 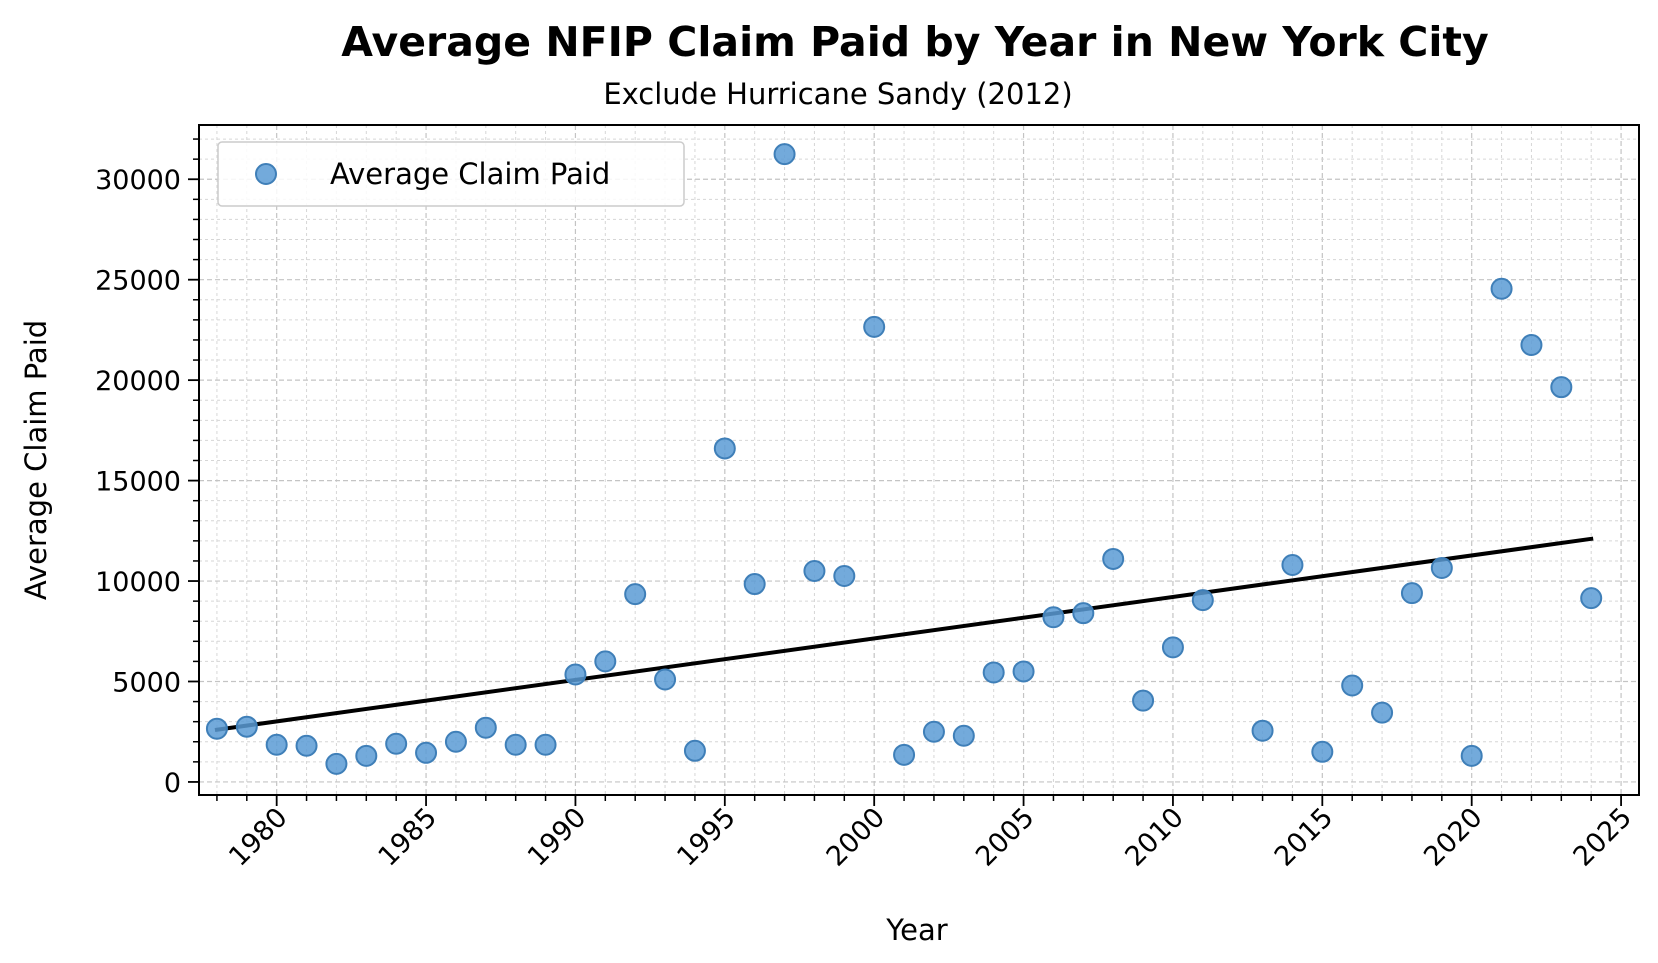 What do you see at coordinates (916, 930) in the screenshot?
I see `x-axis-label: Year` at bounding box center [916, 930].